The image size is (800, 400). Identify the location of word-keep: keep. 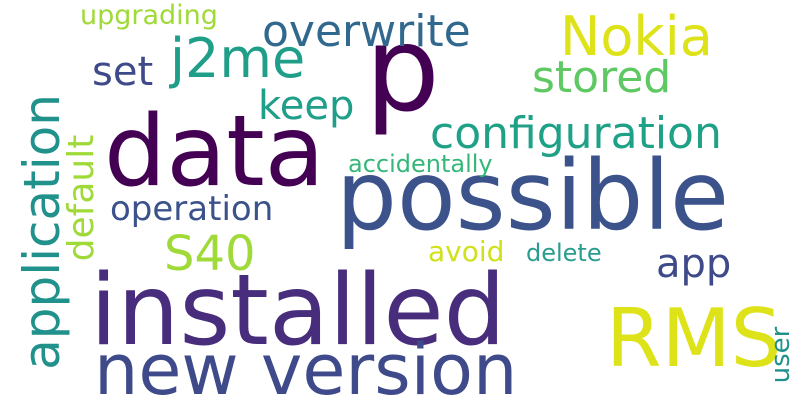
(306, 106).